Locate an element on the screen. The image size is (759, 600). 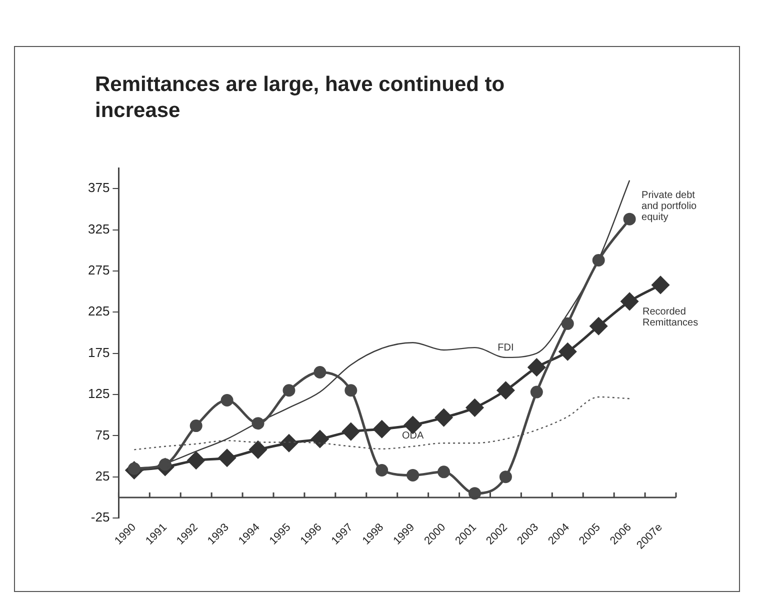
series-label: FDI is located at coordinates (506, 348).